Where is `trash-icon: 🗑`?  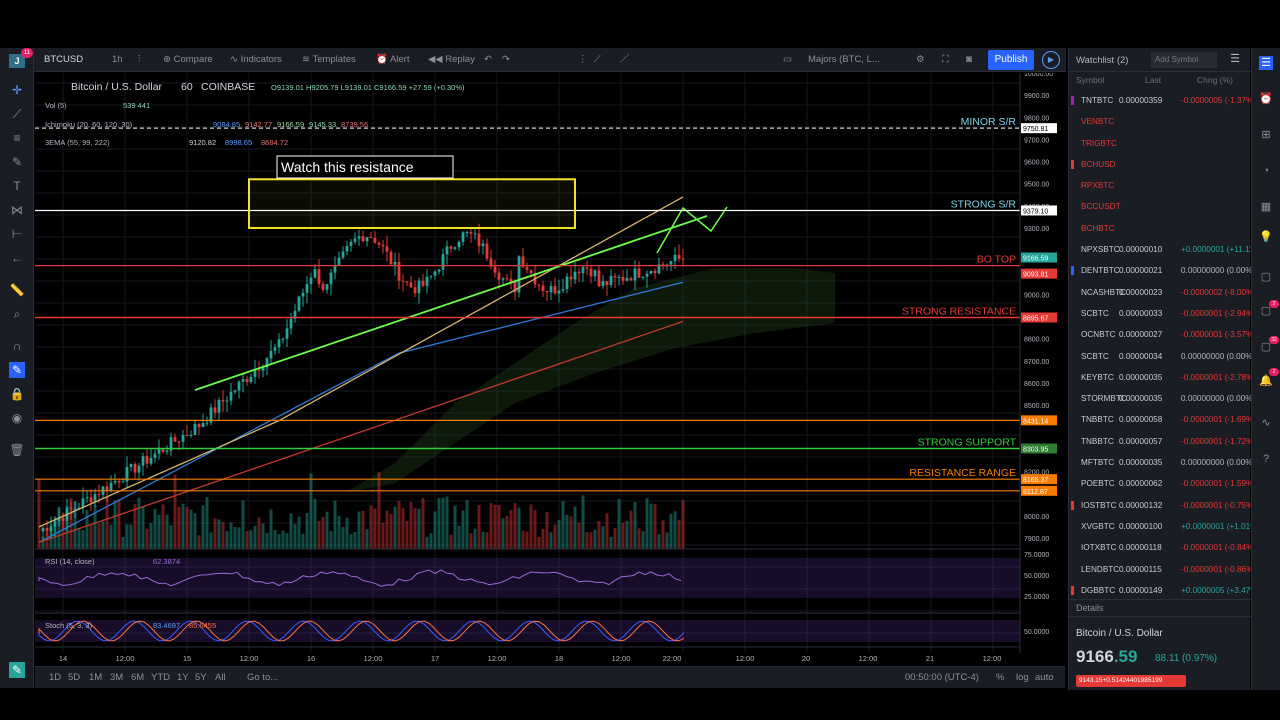
trash-icon: 🗑 is located at coordinates (17, 450).